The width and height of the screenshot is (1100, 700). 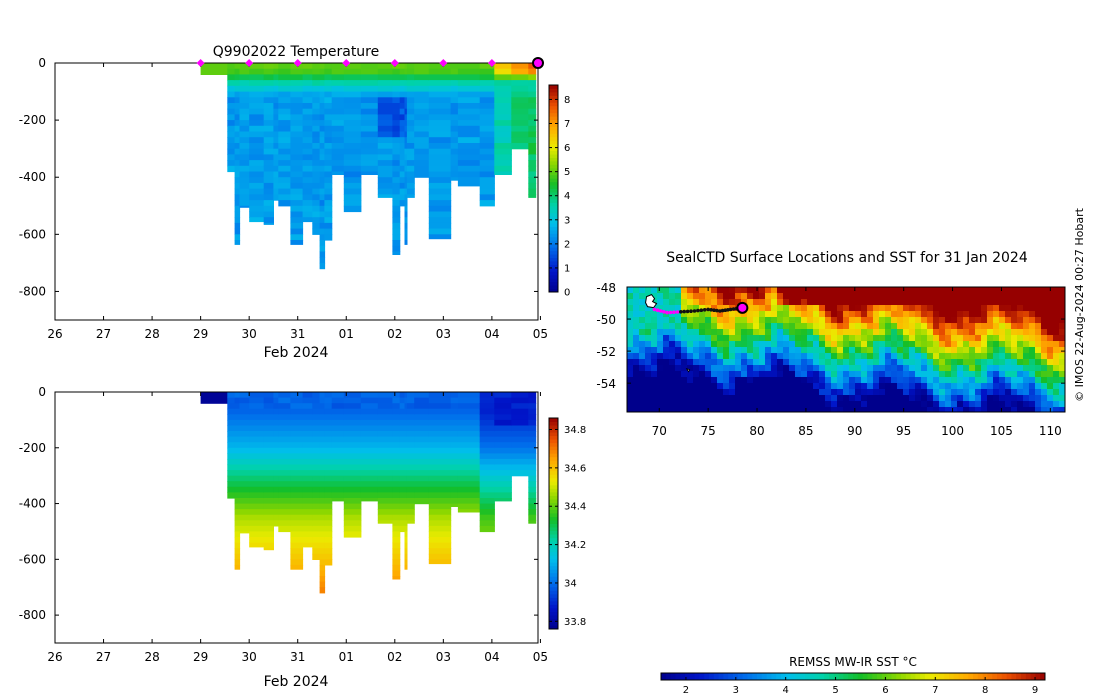 I want to click on track-point, so click(x=657, y=310).